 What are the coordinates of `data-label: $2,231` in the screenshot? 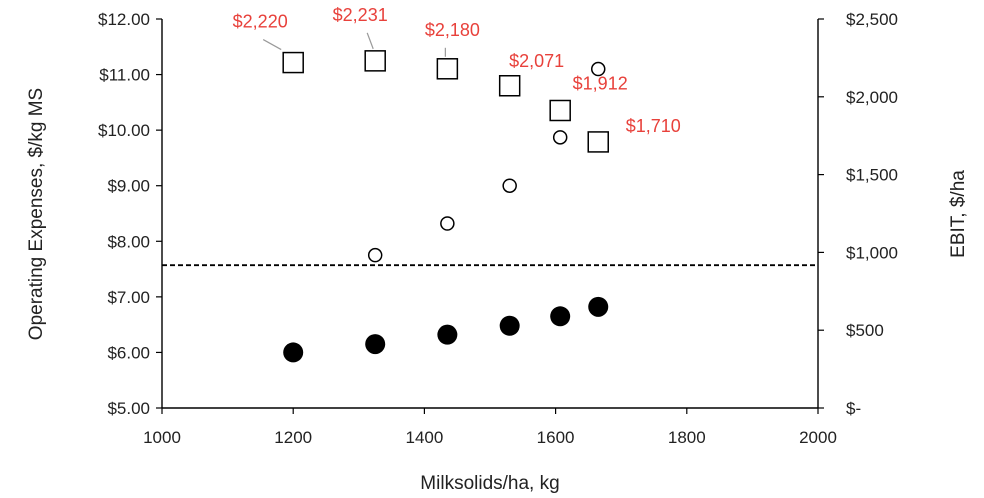 It's located at (360, 15).